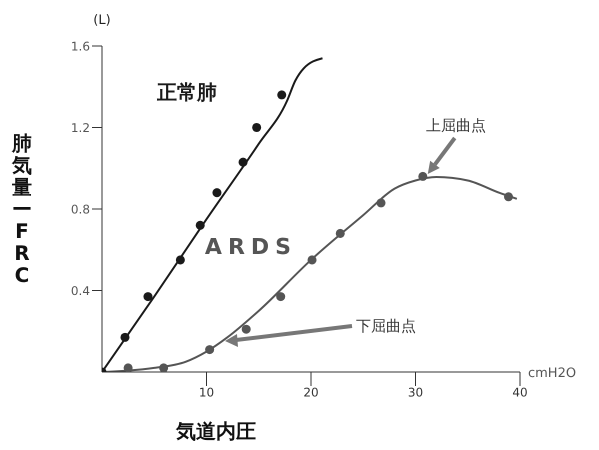  I want to click on text: 正常肺, so click(186, 92).